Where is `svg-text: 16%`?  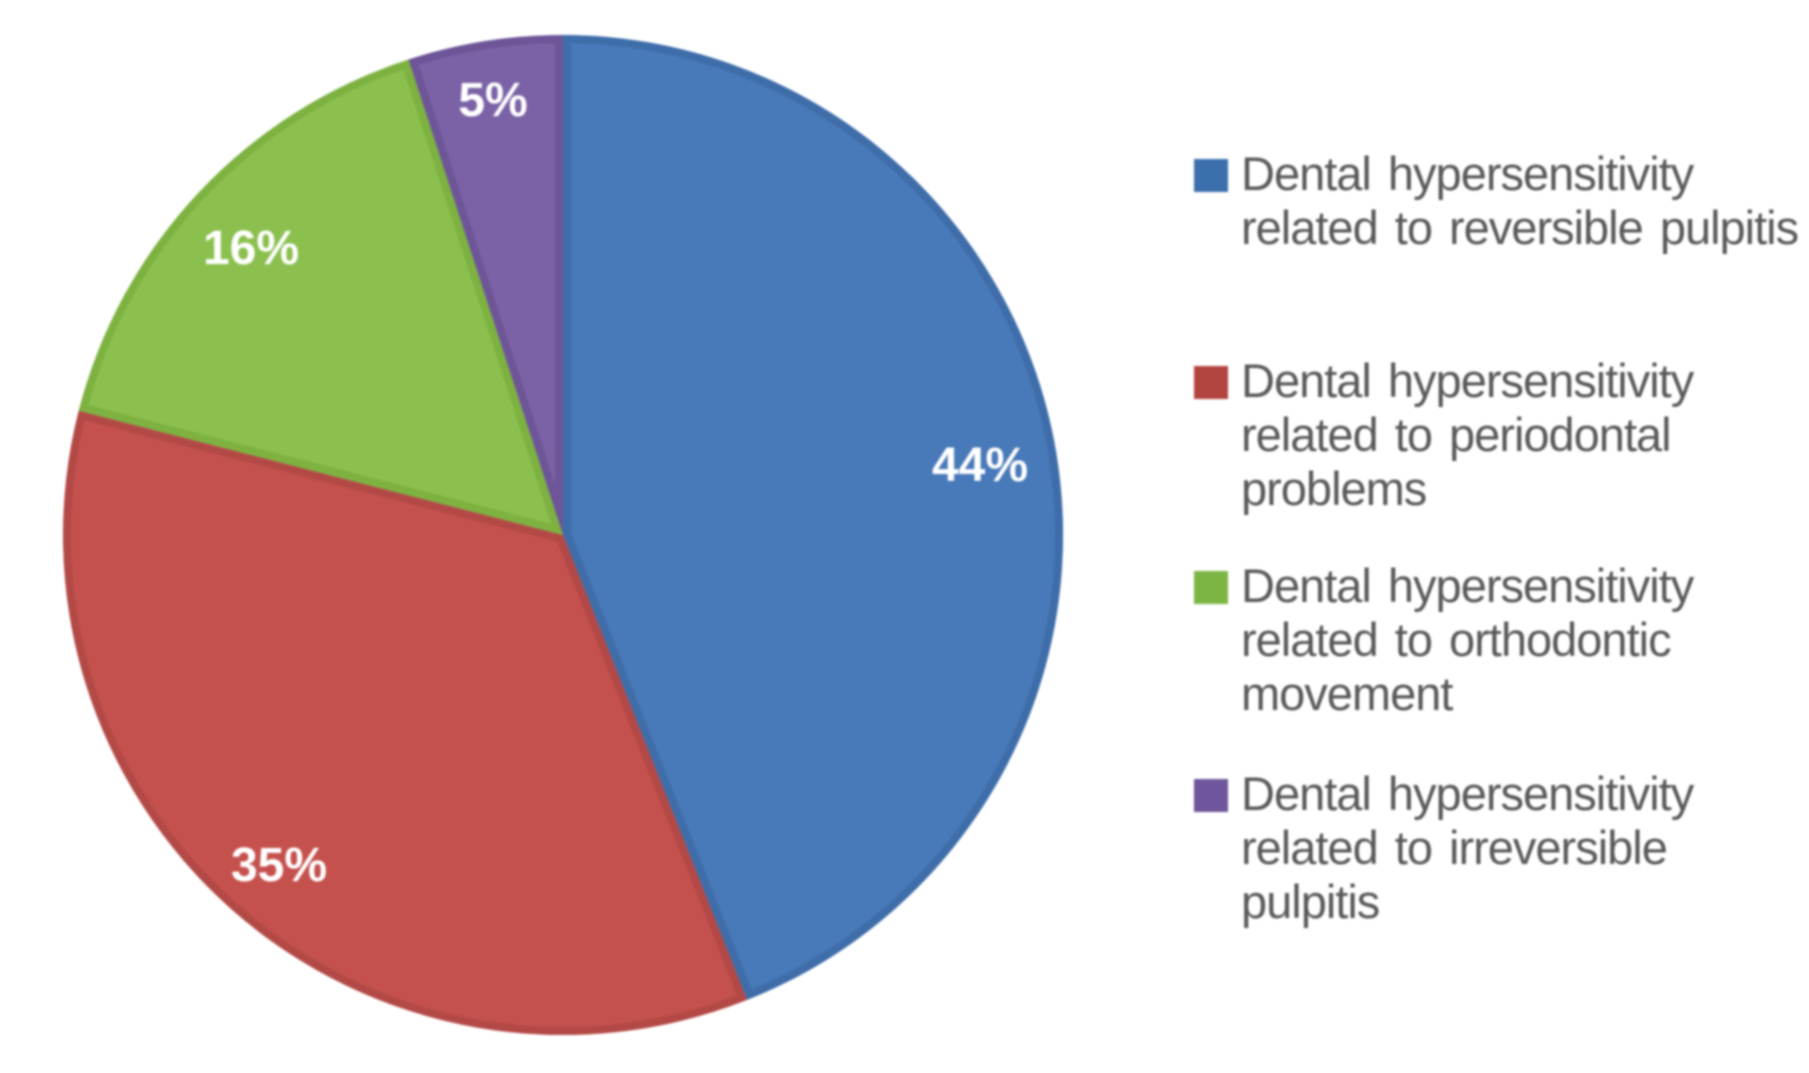 svg-text: 16% is located at coordinates (251, 248).